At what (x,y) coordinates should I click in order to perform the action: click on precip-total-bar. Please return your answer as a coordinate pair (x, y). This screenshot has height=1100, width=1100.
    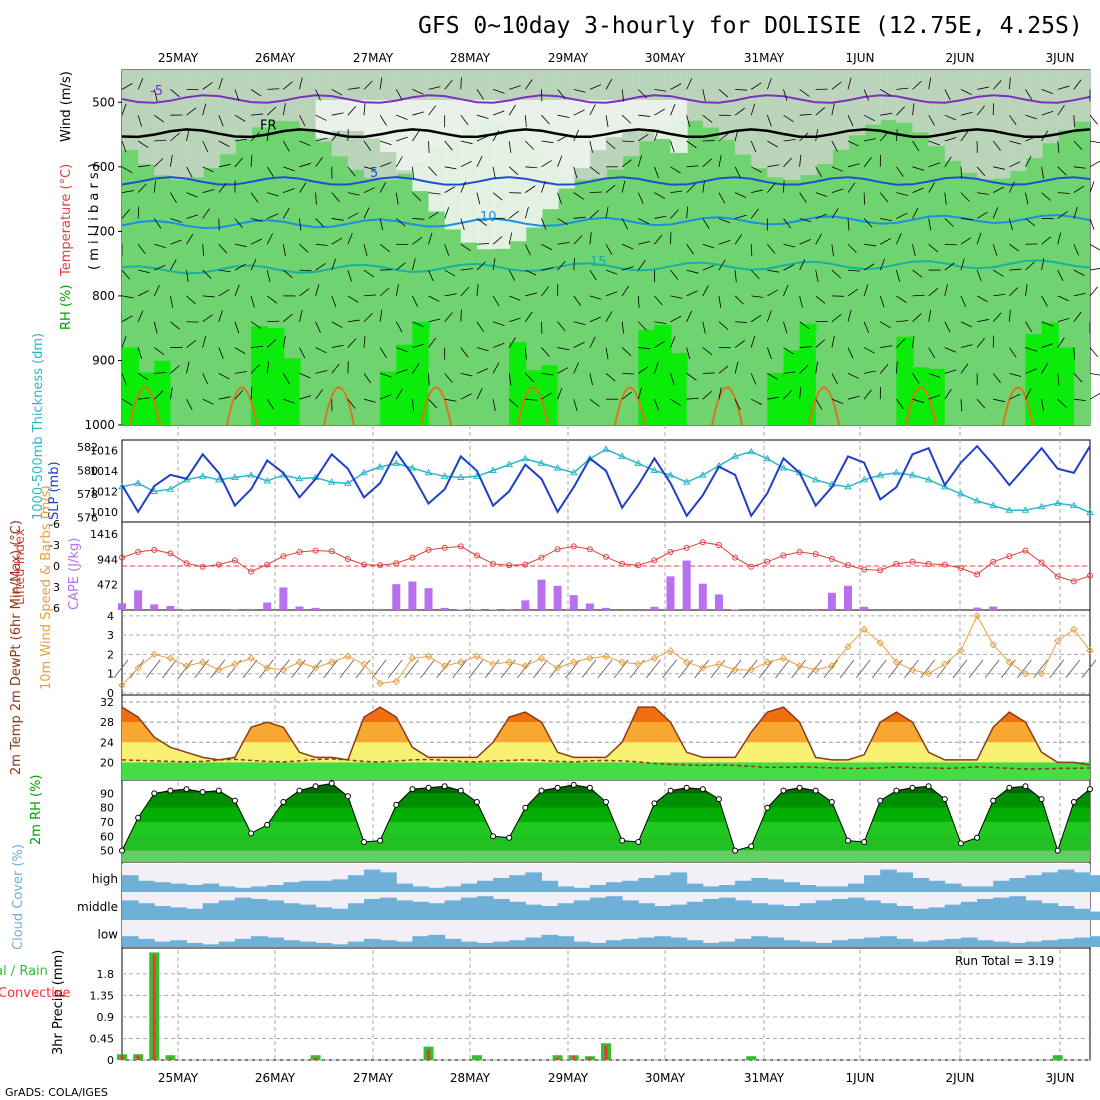
    Looking at the image, I should click on (1057, 1057).